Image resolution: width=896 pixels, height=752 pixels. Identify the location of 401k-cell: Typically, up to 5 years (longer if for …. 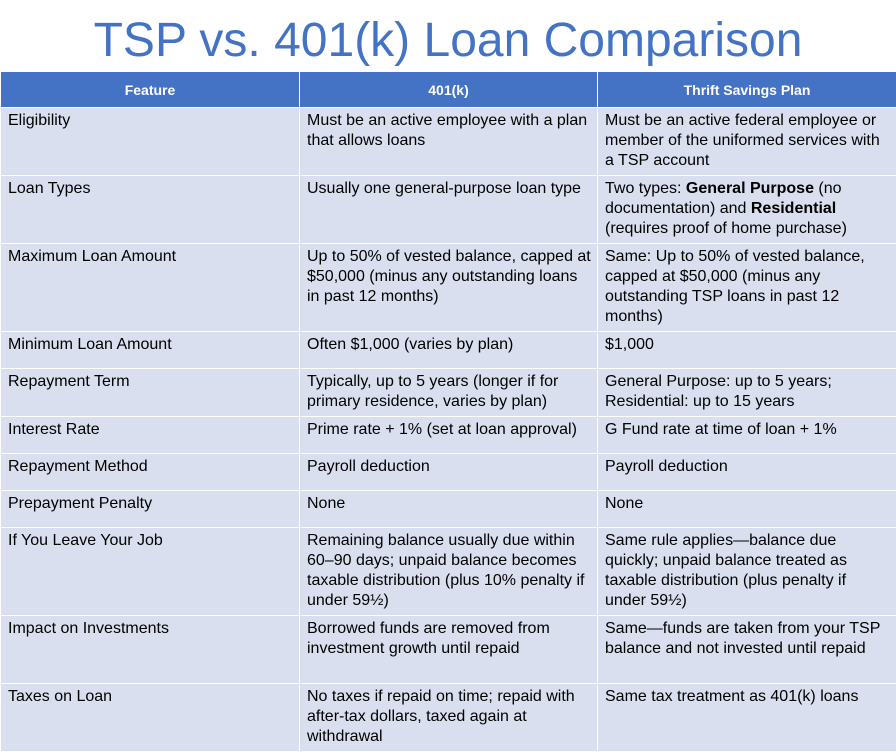
(449, 393).